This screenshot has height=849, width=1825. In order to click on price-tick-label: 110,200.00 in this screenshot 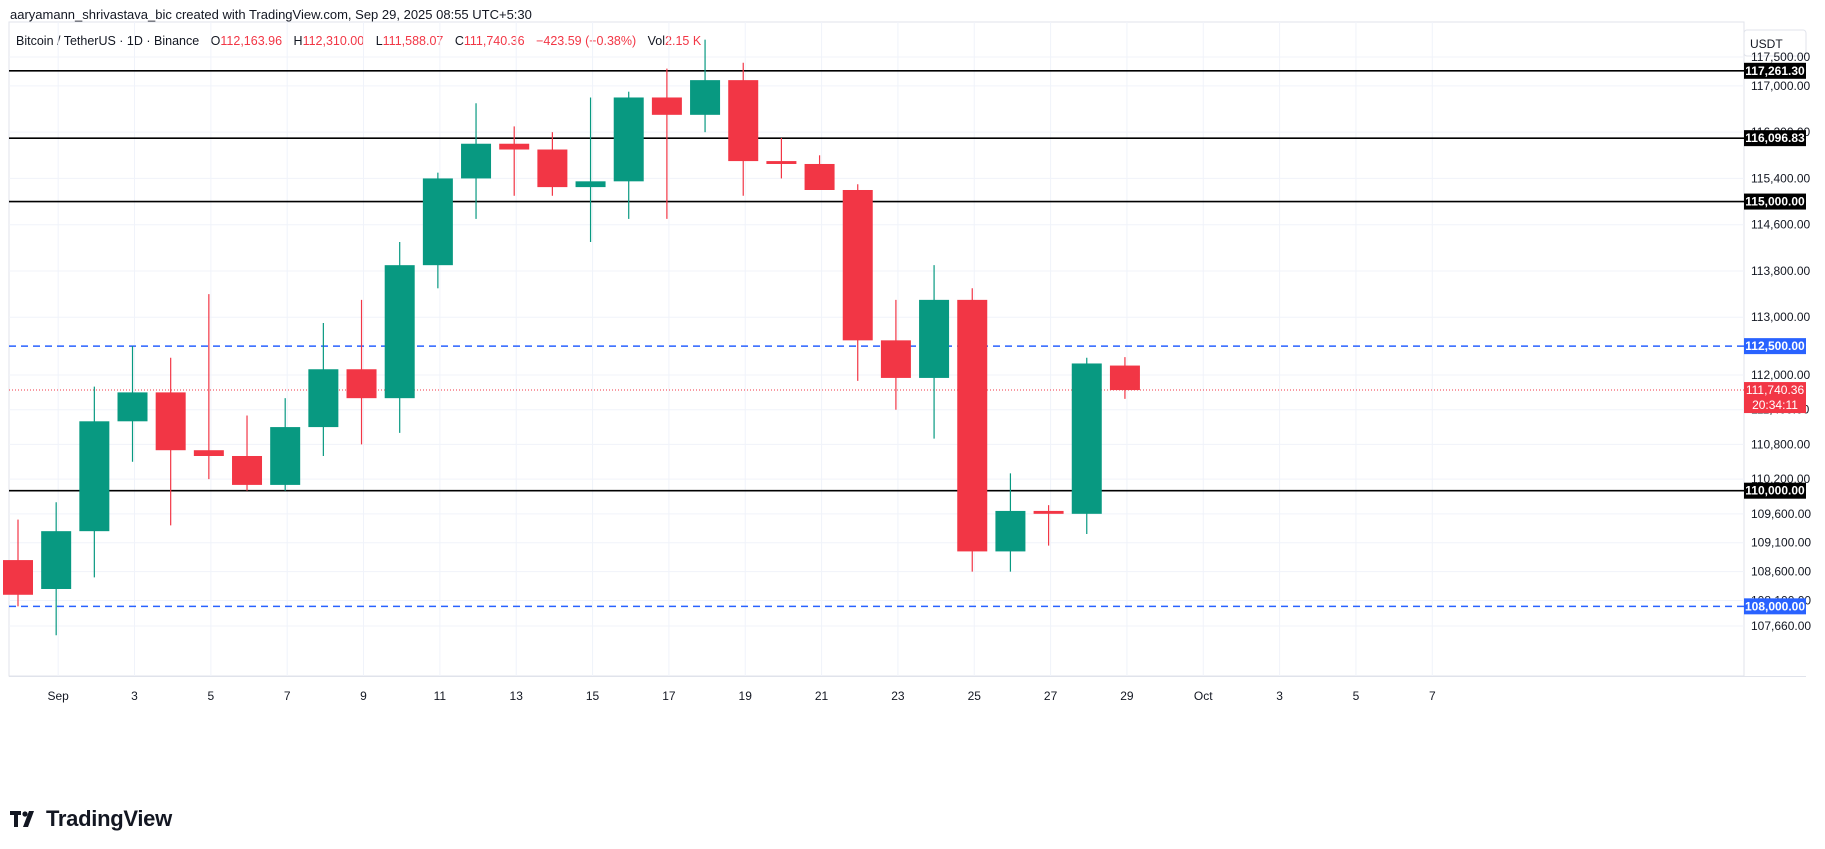, I will do `click(1780, 479)`.